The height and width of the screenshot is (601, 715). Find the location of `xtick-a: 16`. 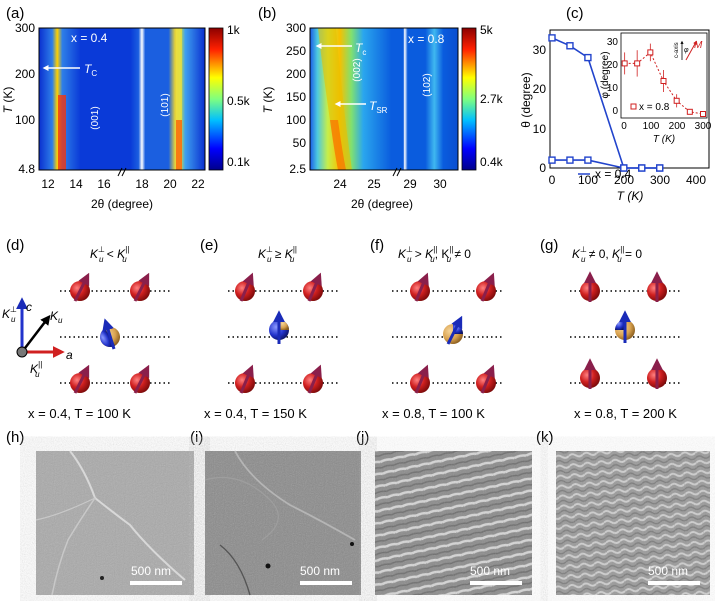

xtick-a: 16 is located at coordinates (104, 184).